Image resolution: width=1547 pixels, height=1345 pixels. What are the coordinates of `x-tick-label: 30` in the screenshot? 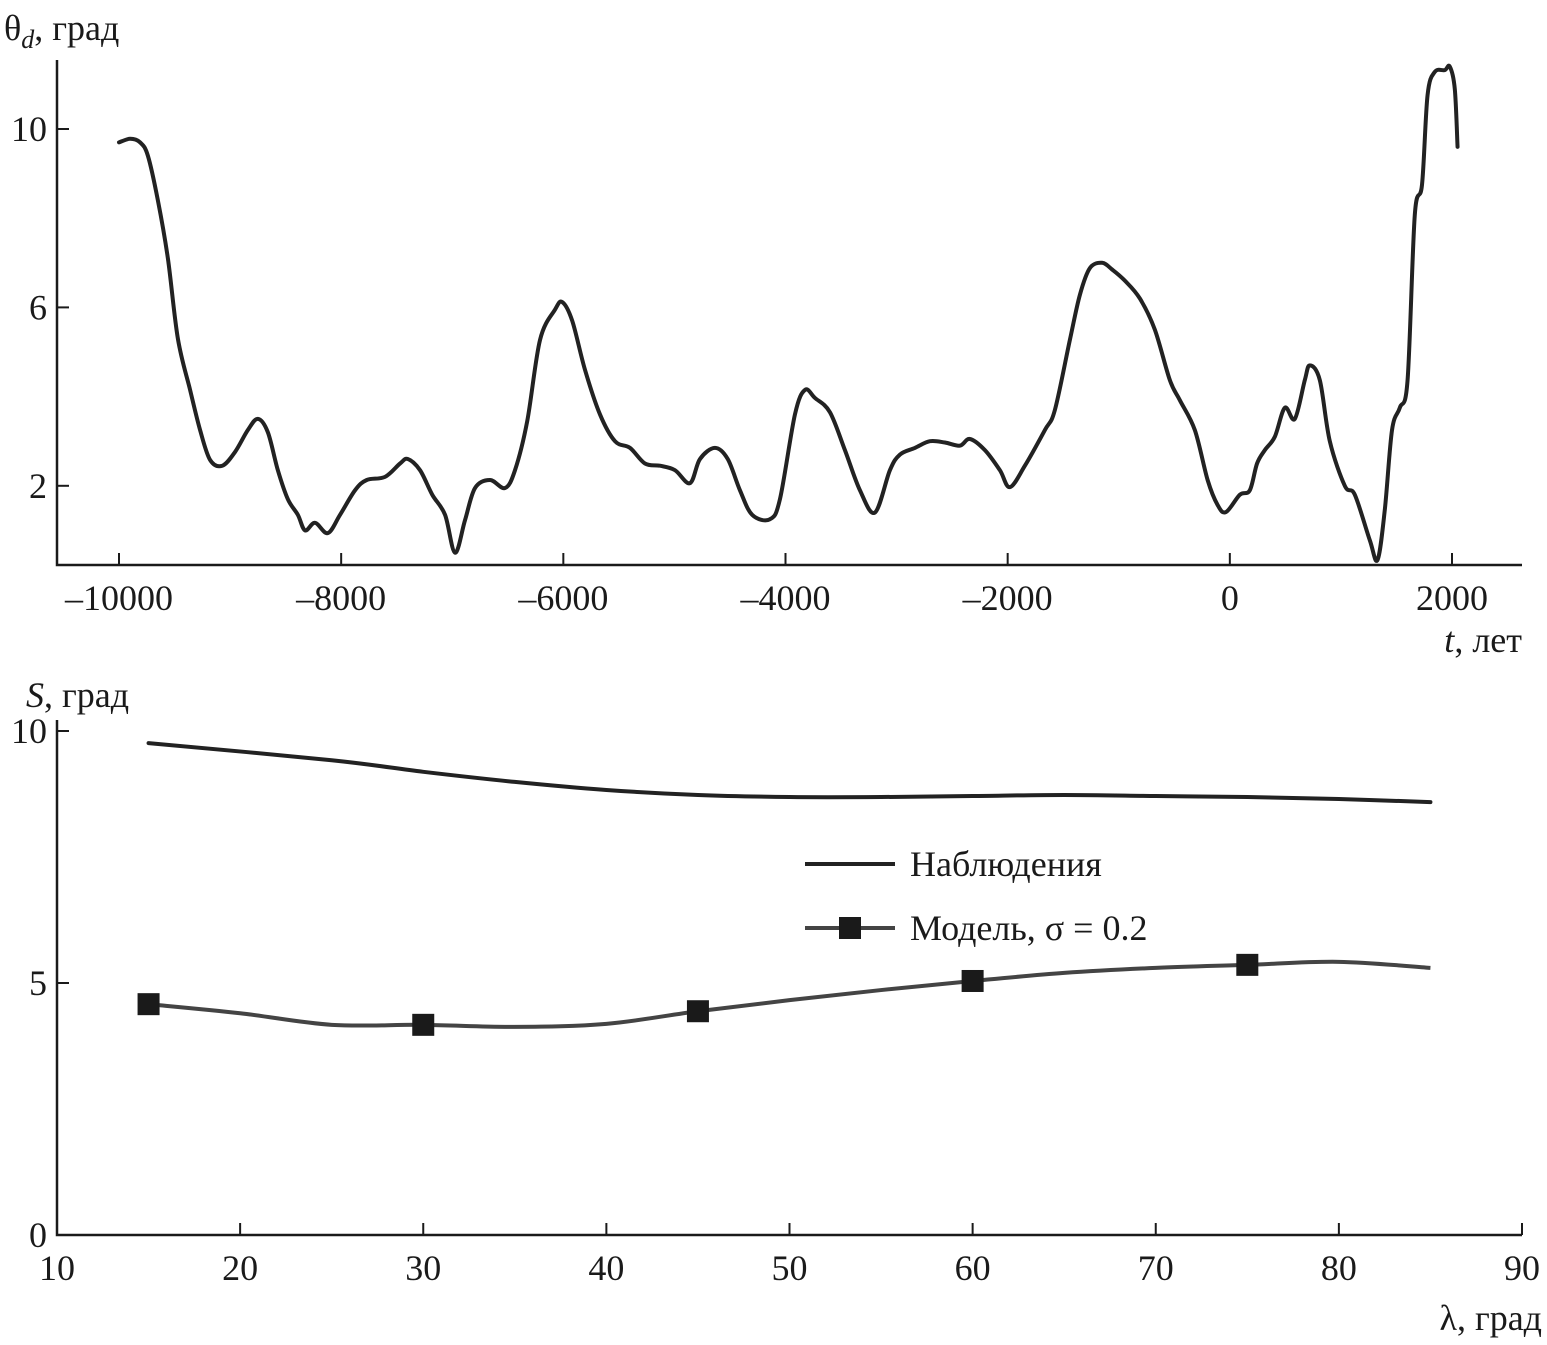 It's located at (423, 1268).